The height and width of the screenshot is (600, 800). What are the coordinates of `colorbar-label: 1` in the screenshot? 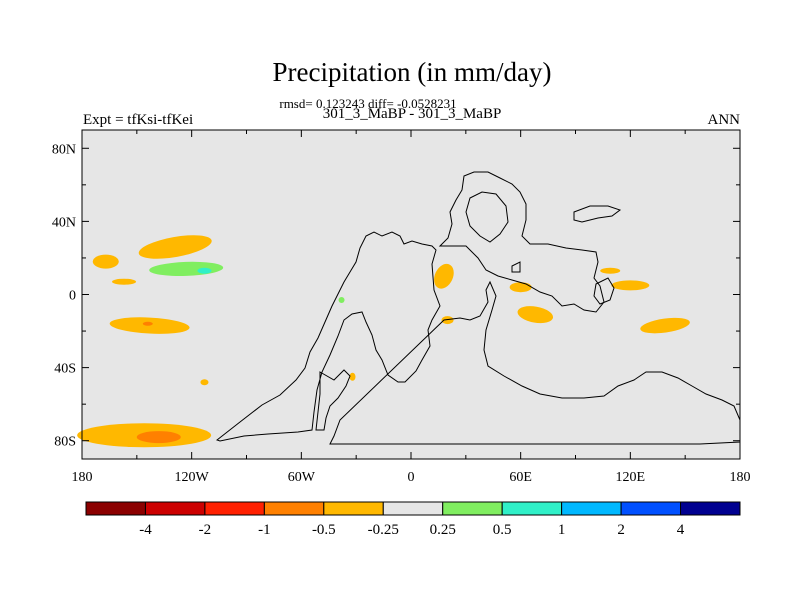 It's located at (562, 530).